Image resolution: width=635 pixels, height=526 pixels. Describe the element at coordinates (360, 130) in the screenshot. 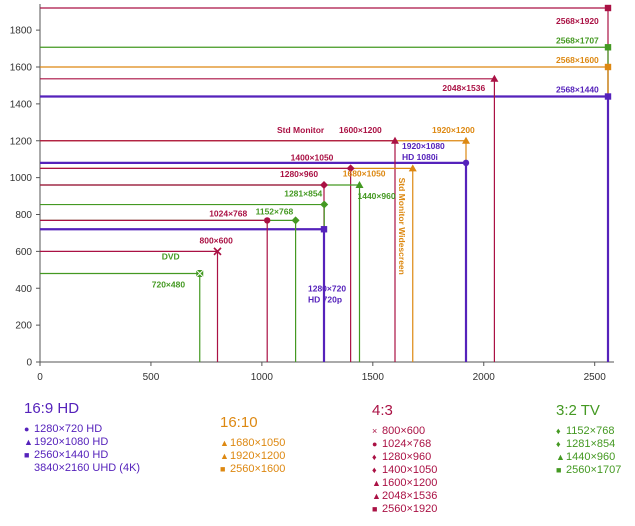

I see `point-label: 1600×1200` at that location.